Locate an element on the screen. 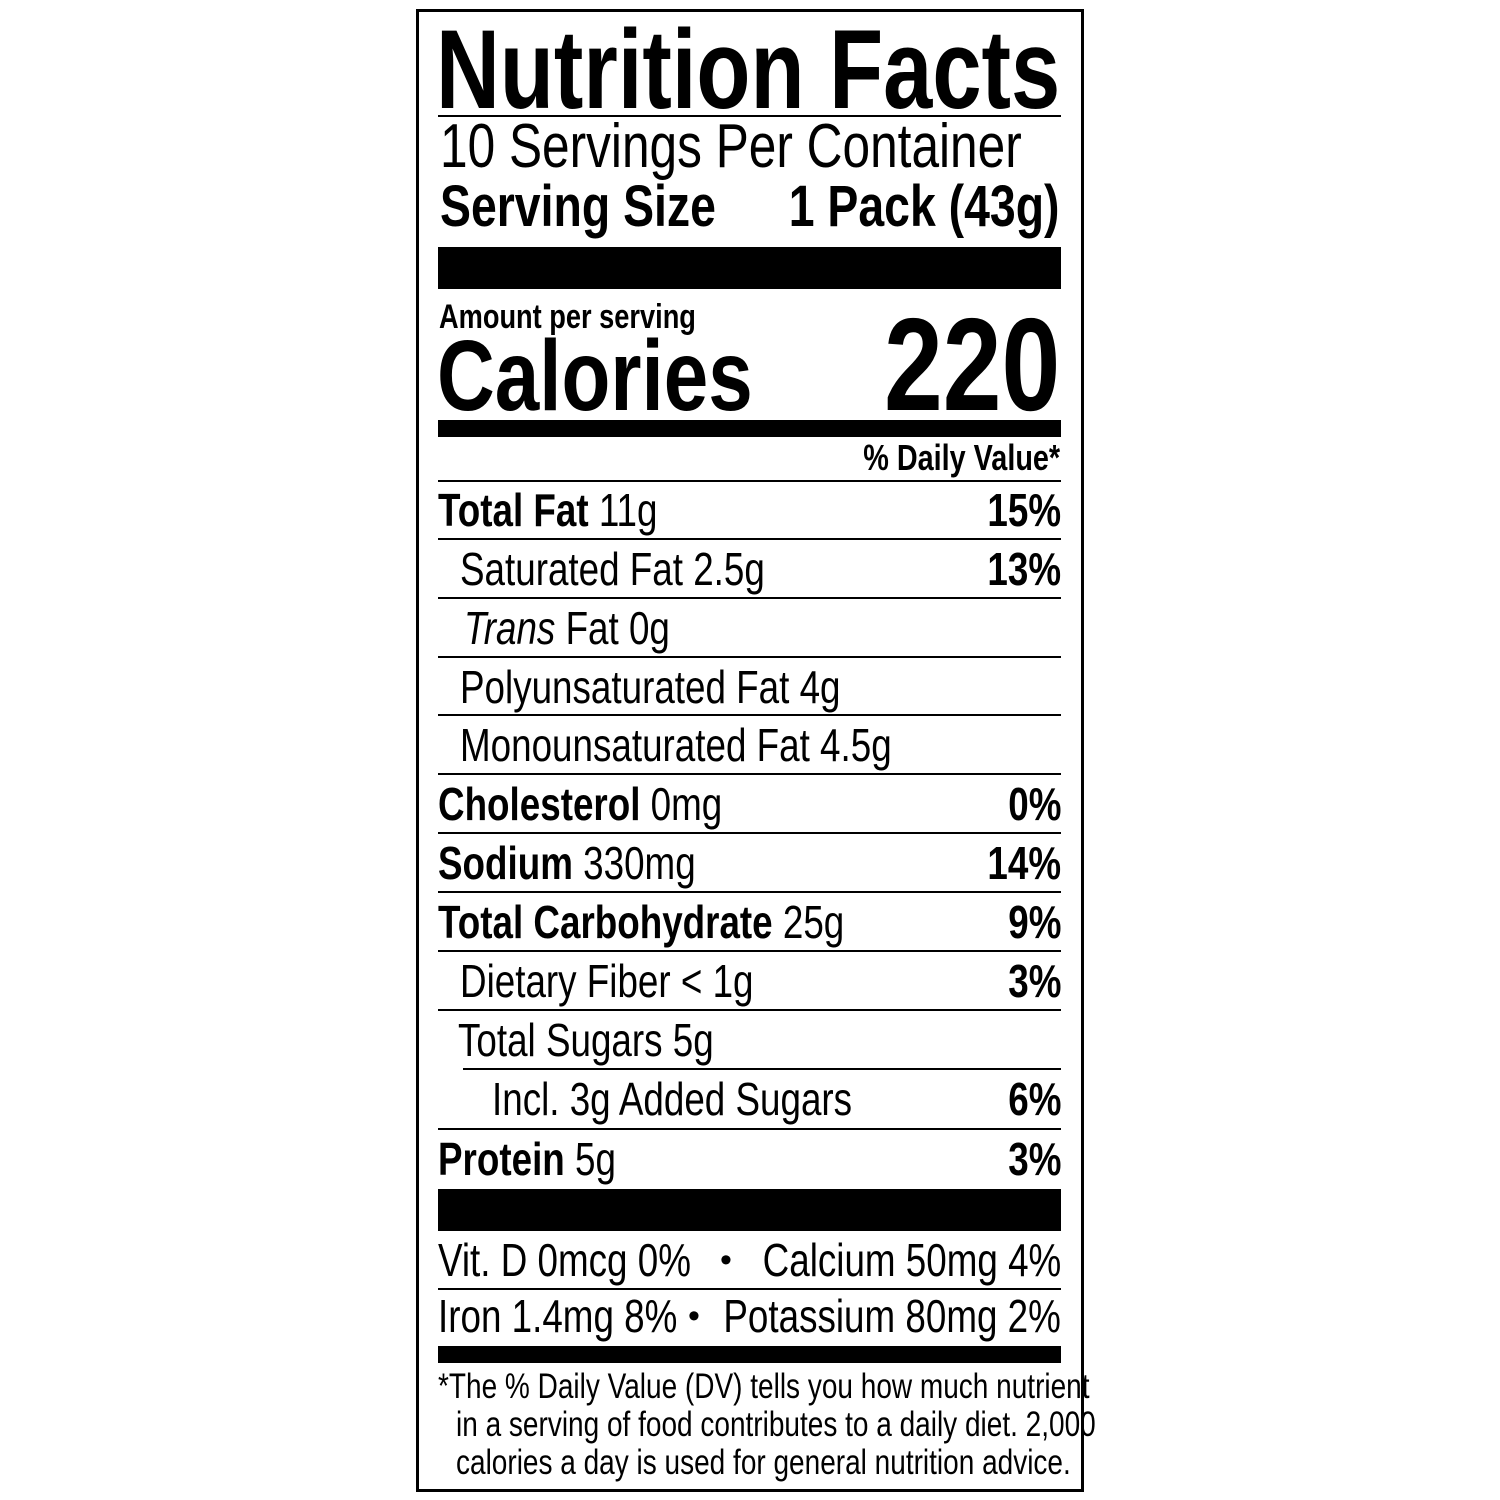  potassium: Potassium 80mg 2% is located at coordinates (892, 1316).